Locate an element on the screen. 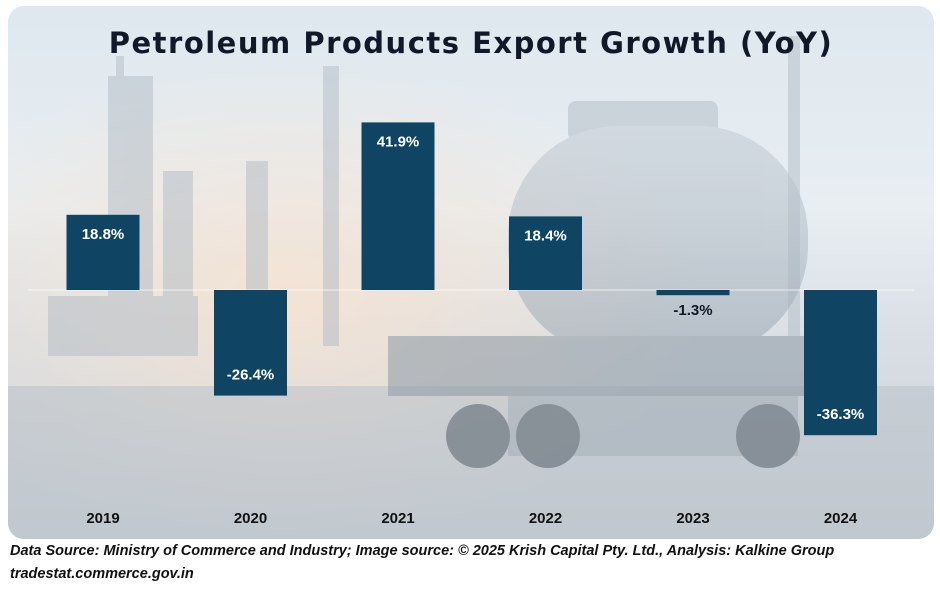  x-tick-label-2019: 2019 is located at coordinates (102, 518).